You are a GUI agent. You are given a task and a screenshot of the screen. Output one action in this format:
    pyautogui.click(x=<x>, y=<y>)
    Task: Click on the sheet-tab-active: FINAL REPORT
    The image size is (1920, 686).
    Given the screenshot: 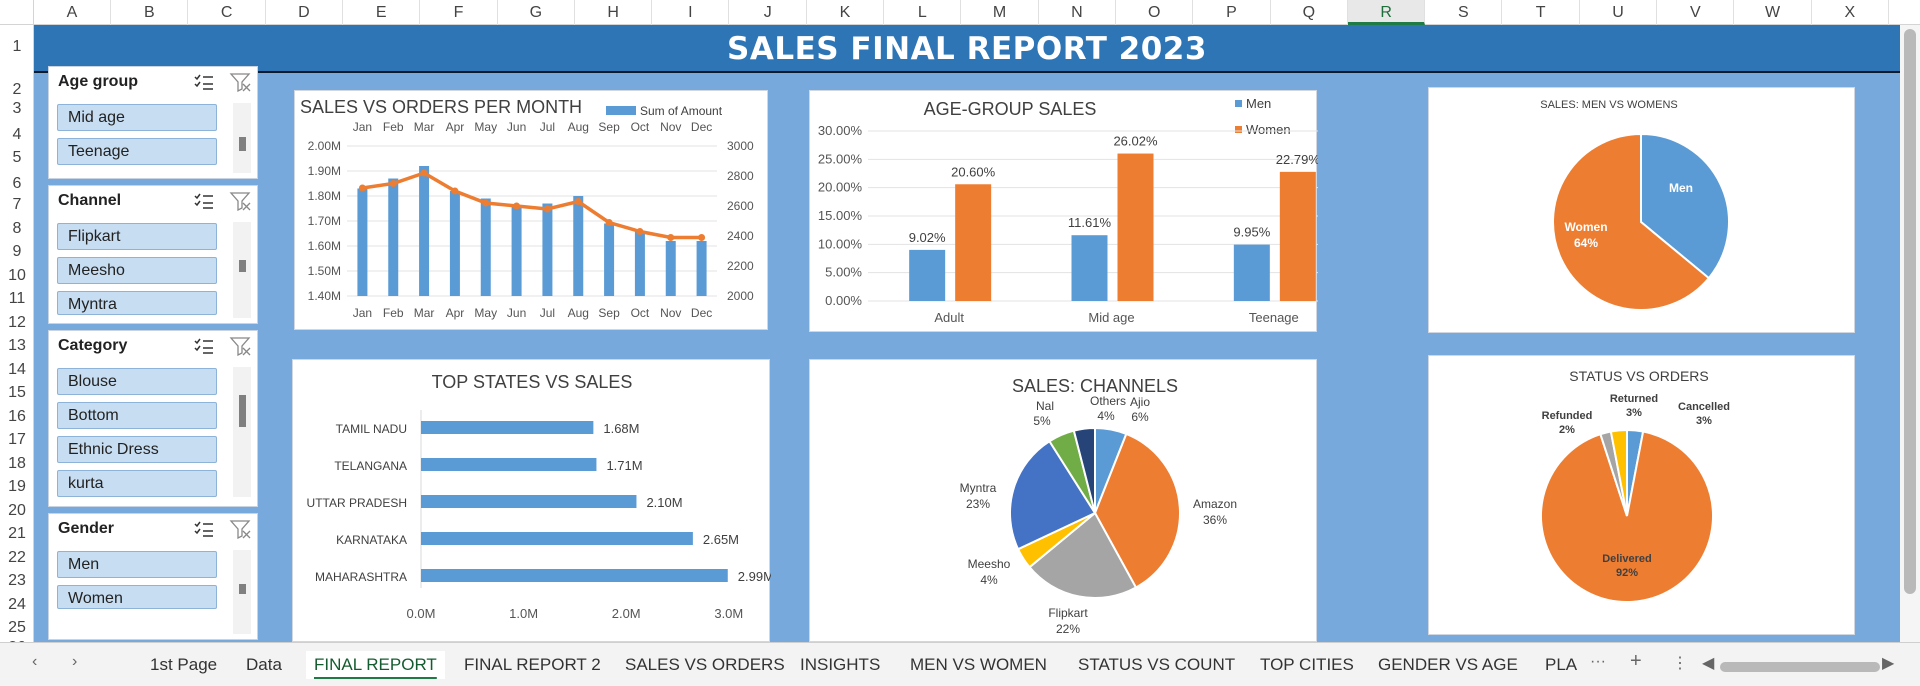 What is the action you would take?
    pyautogui.click(x=375, y=665)
    